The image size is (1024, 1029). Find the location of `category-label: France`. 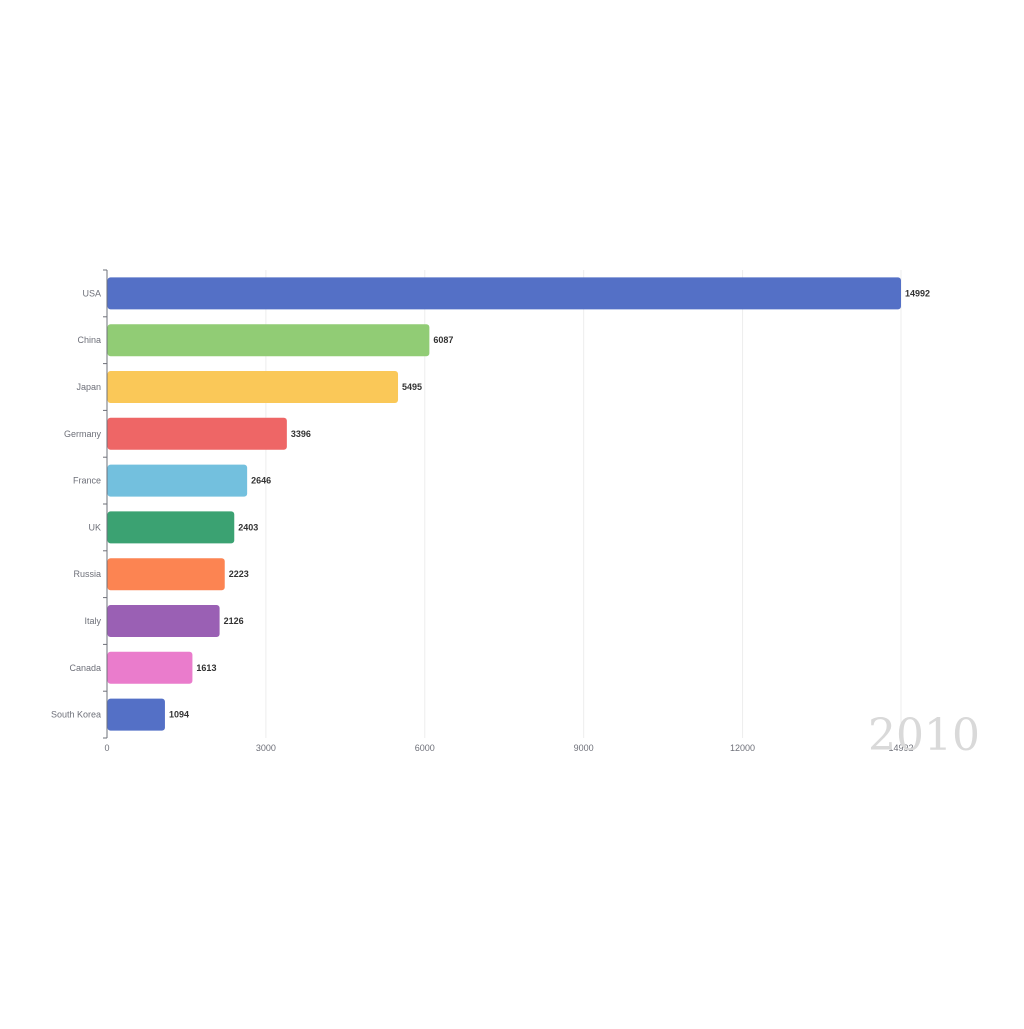

category-label: France is located at coordinates (87, 481).